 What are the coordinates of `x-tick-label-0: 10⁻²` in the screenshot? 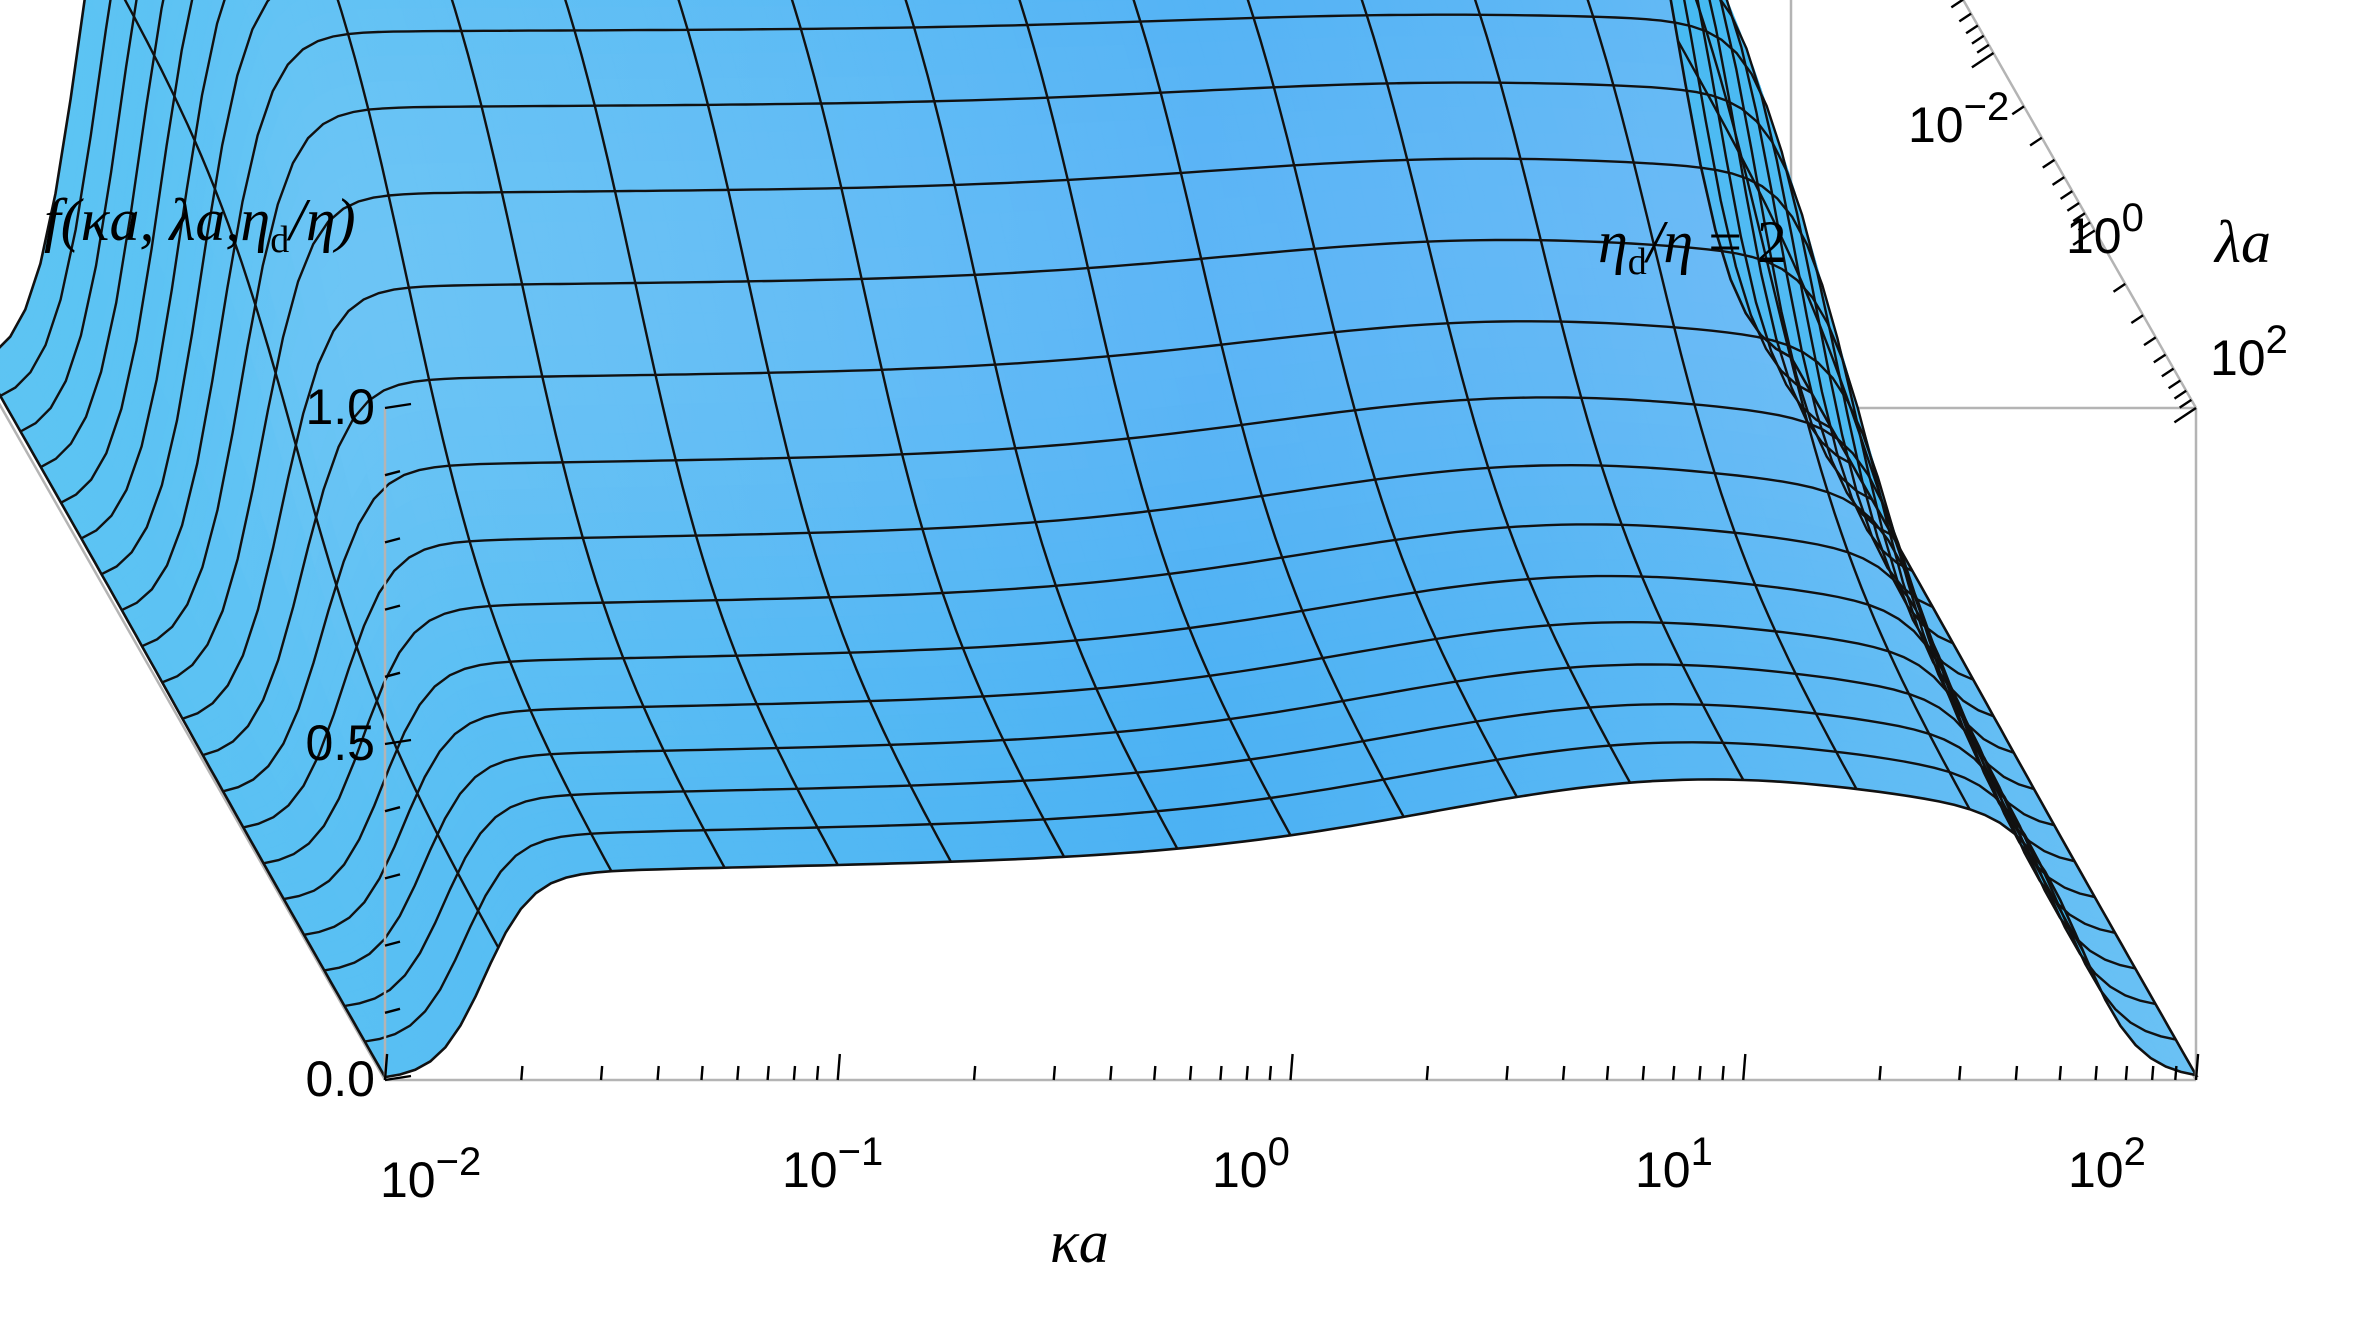 It's located at (430, 1174).